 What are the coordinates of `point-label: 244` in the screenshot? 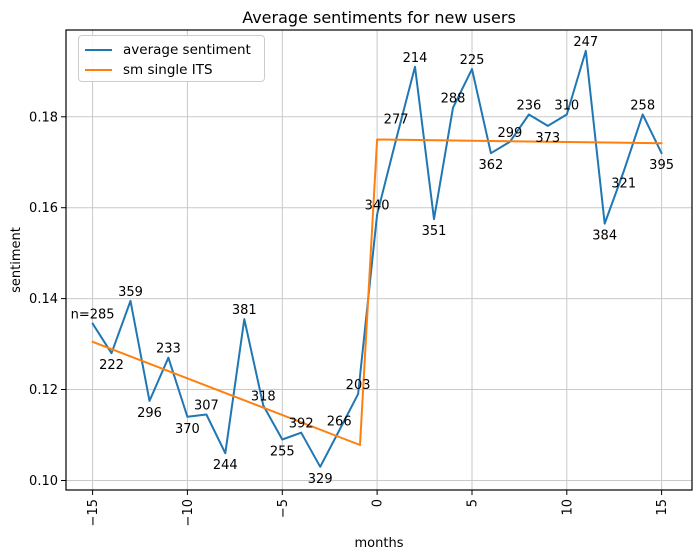 It's located at (225, 465).